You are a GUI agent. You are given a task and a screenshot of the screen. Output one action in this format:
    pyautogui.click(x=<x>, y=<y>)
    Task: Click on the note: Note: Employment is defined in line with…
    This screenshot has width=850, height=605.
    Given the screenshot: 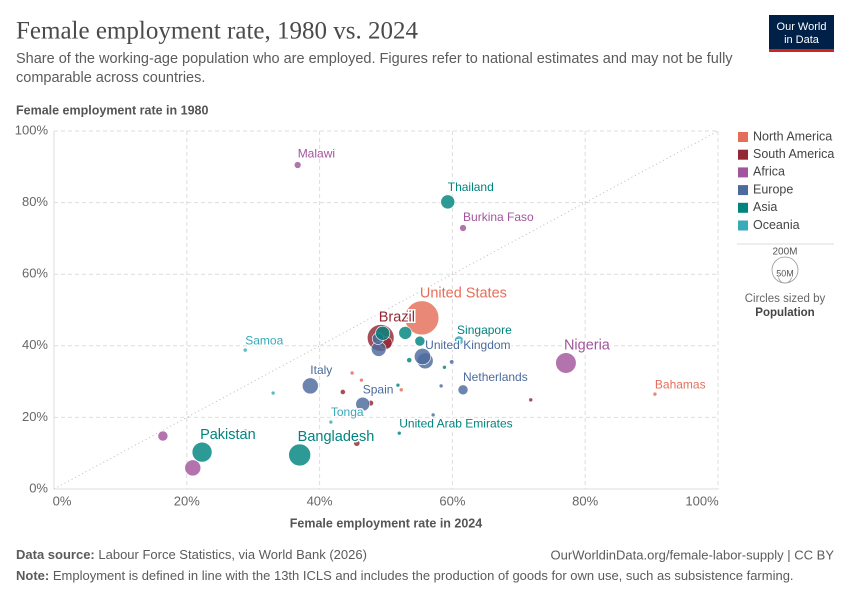 What is the action you would take?
    pyautogui.click(x=405, y=575)
    